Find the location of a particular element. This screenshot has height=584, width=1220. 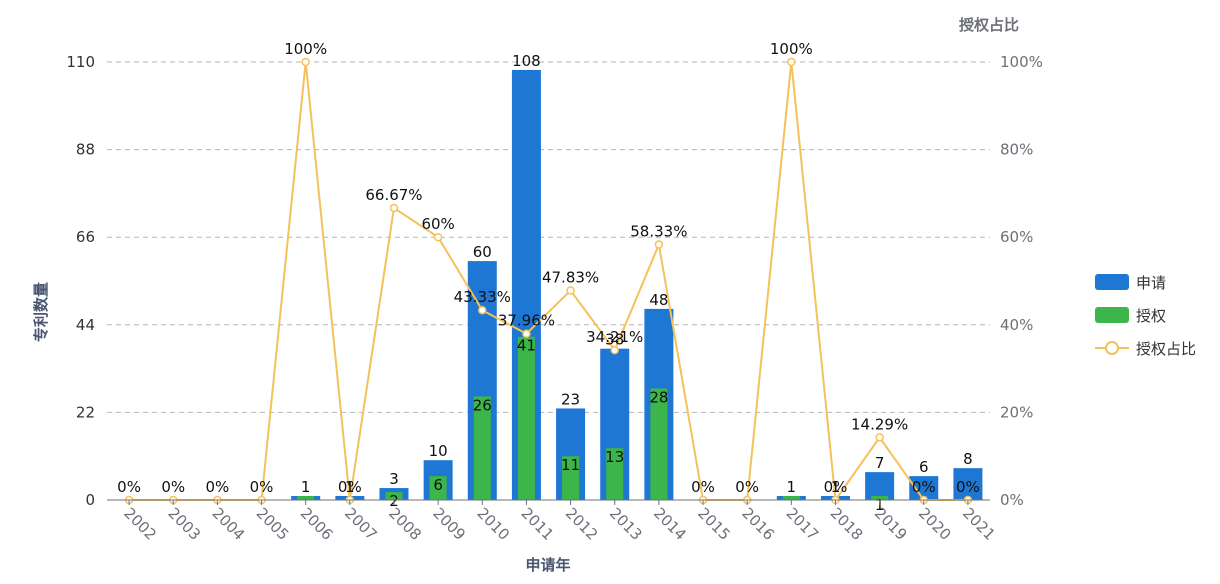

x-tick-label: 2016 is located at coordinates (758, 524).